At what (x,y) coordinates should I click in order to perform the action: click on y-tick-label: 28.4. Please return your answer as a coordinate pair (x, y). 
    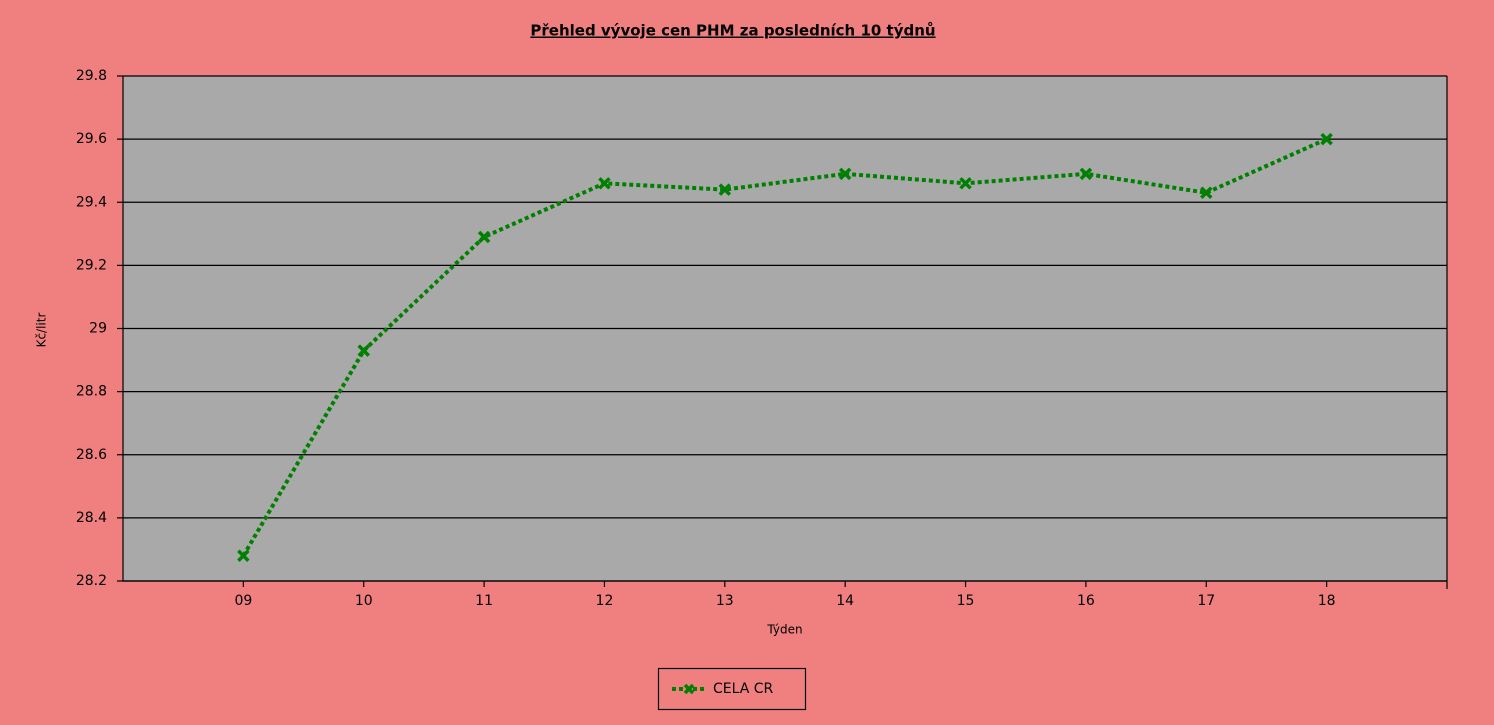
    Looking at the image, I should click on (91, 518).